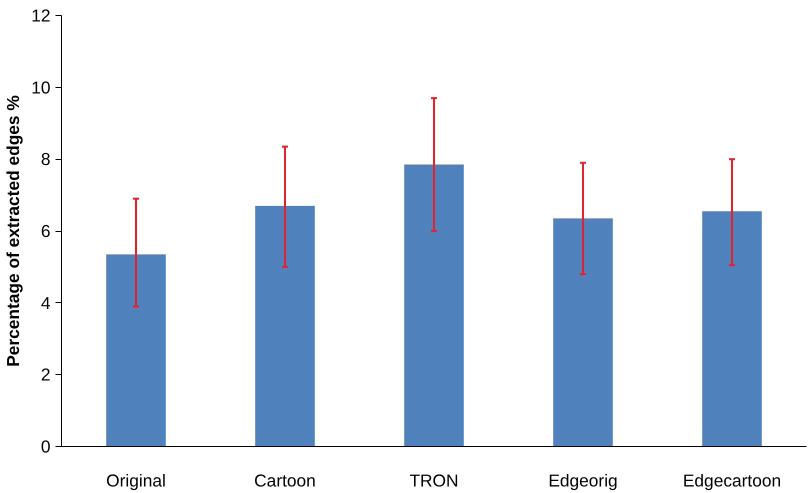 This screenshot has width=811, height=493. Describe the element at coordinates (41, 87) in the screenshot. I see `y-tick-label: 10` at that location.